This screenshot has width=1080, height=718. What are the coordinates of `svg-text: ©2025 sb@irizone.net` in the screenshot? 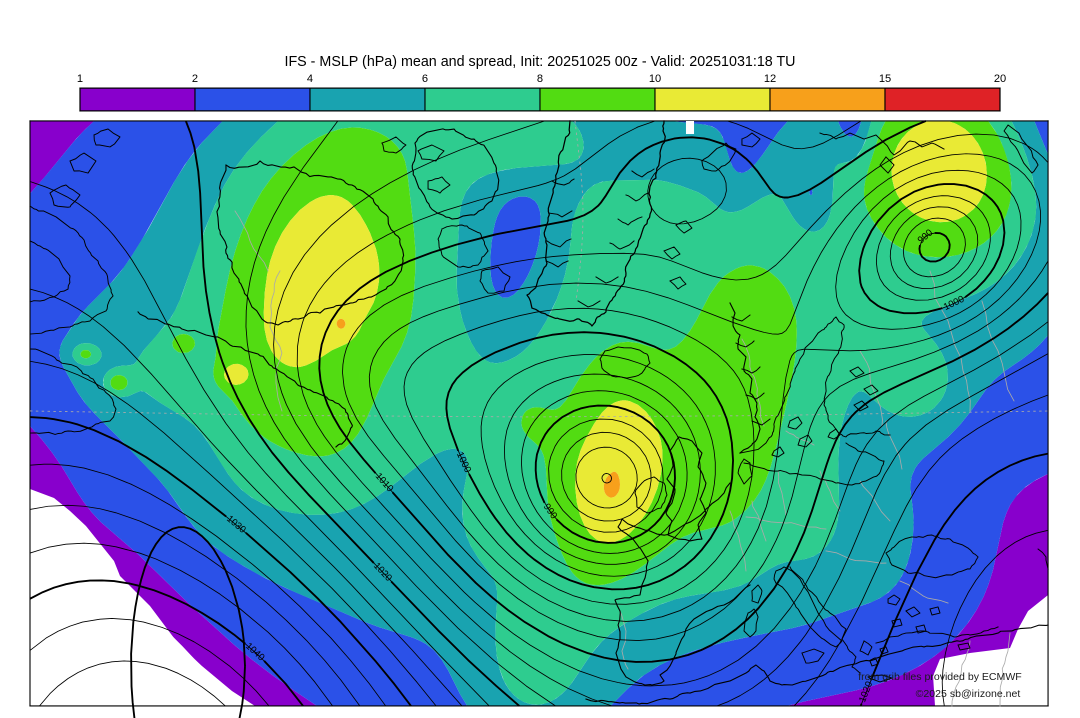 It's located at (968, 694).